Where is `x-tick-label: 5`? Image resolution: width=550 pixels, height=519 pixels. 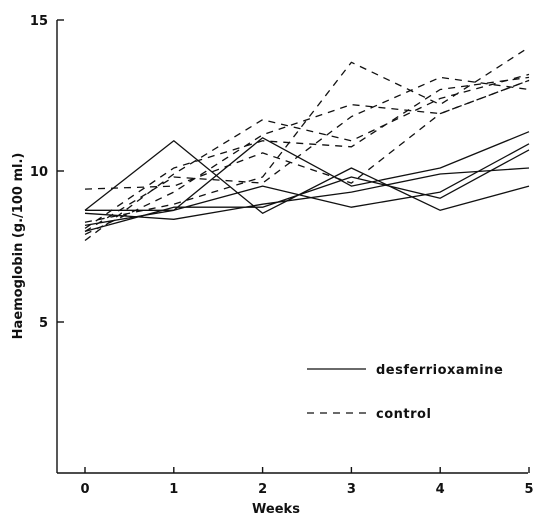 x-tick-label: 5 is located at coordinates (528, 489).